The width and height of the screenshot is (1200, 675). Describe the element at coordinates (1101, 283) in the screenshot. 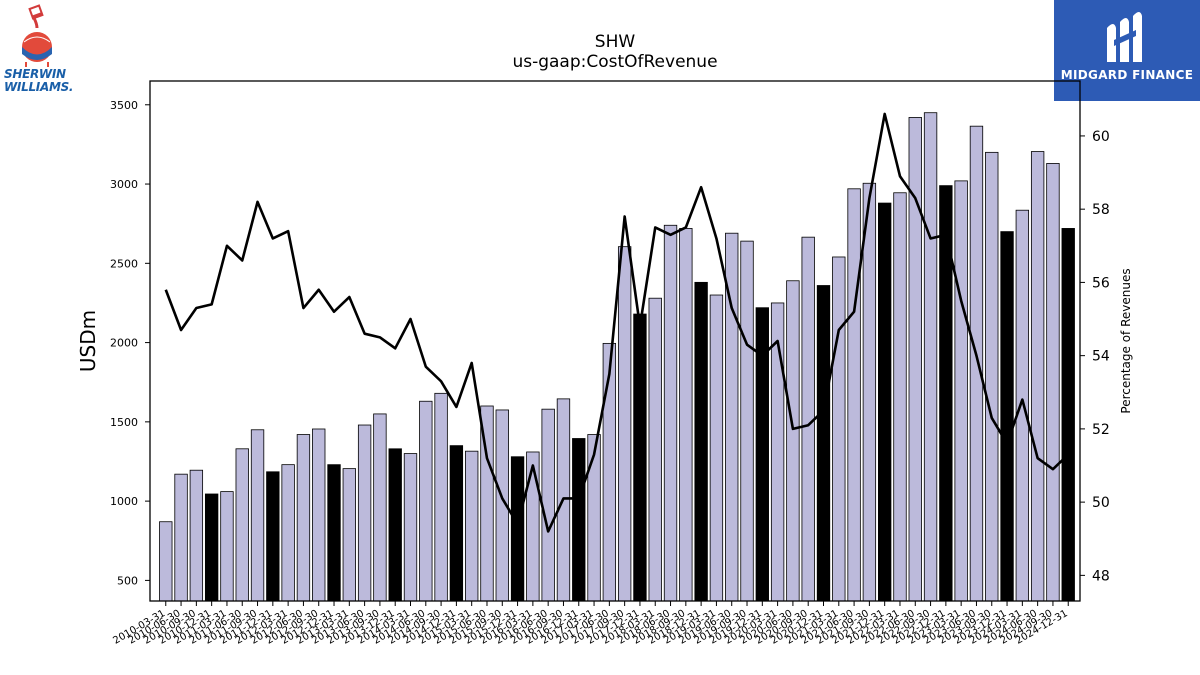

I see `y2-tick-label: 56` at that location.